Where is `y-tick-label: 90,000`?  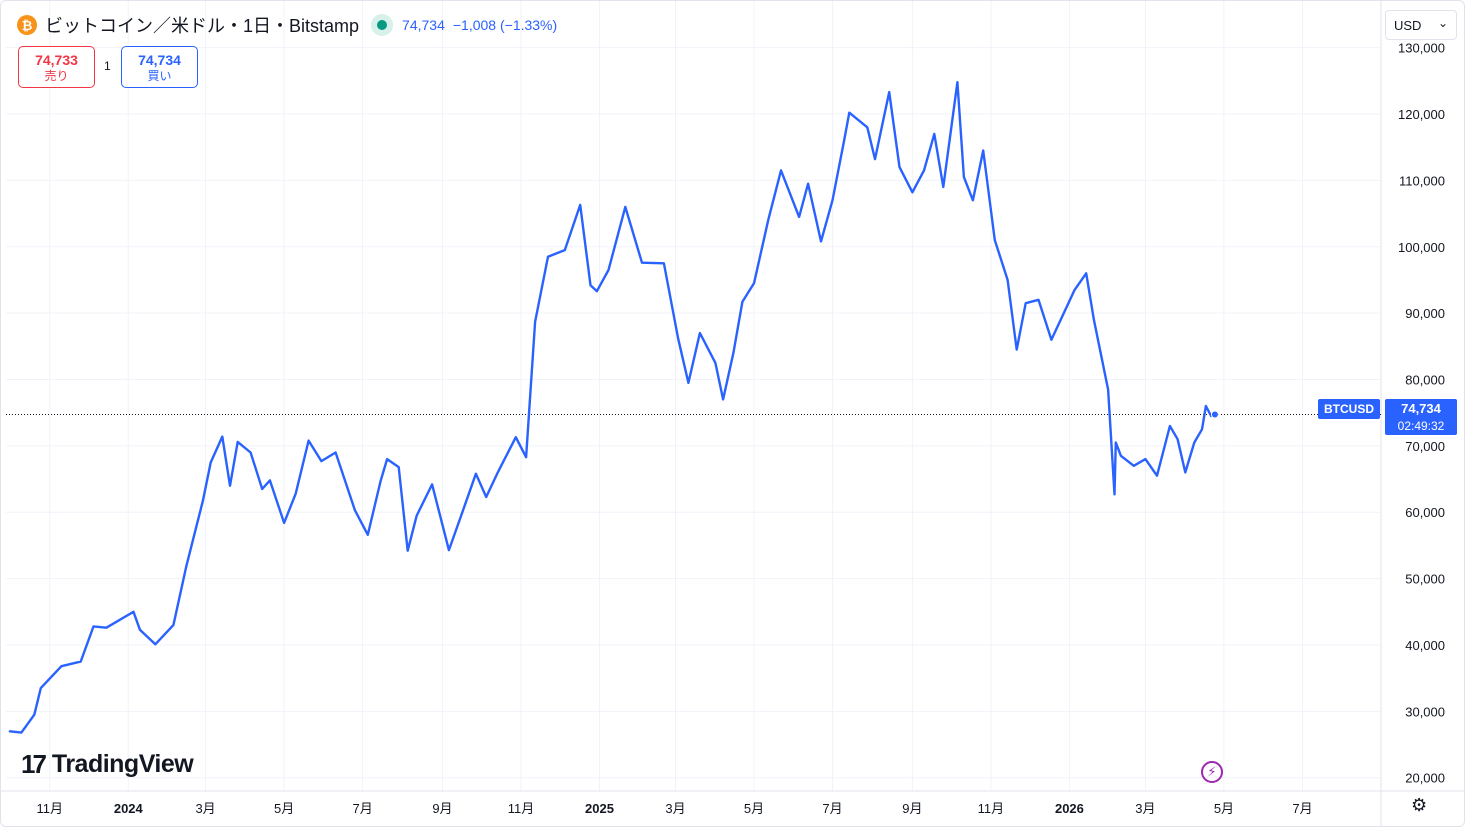
y-tick-label: 90,000 is located at coordinates (1425, 313).